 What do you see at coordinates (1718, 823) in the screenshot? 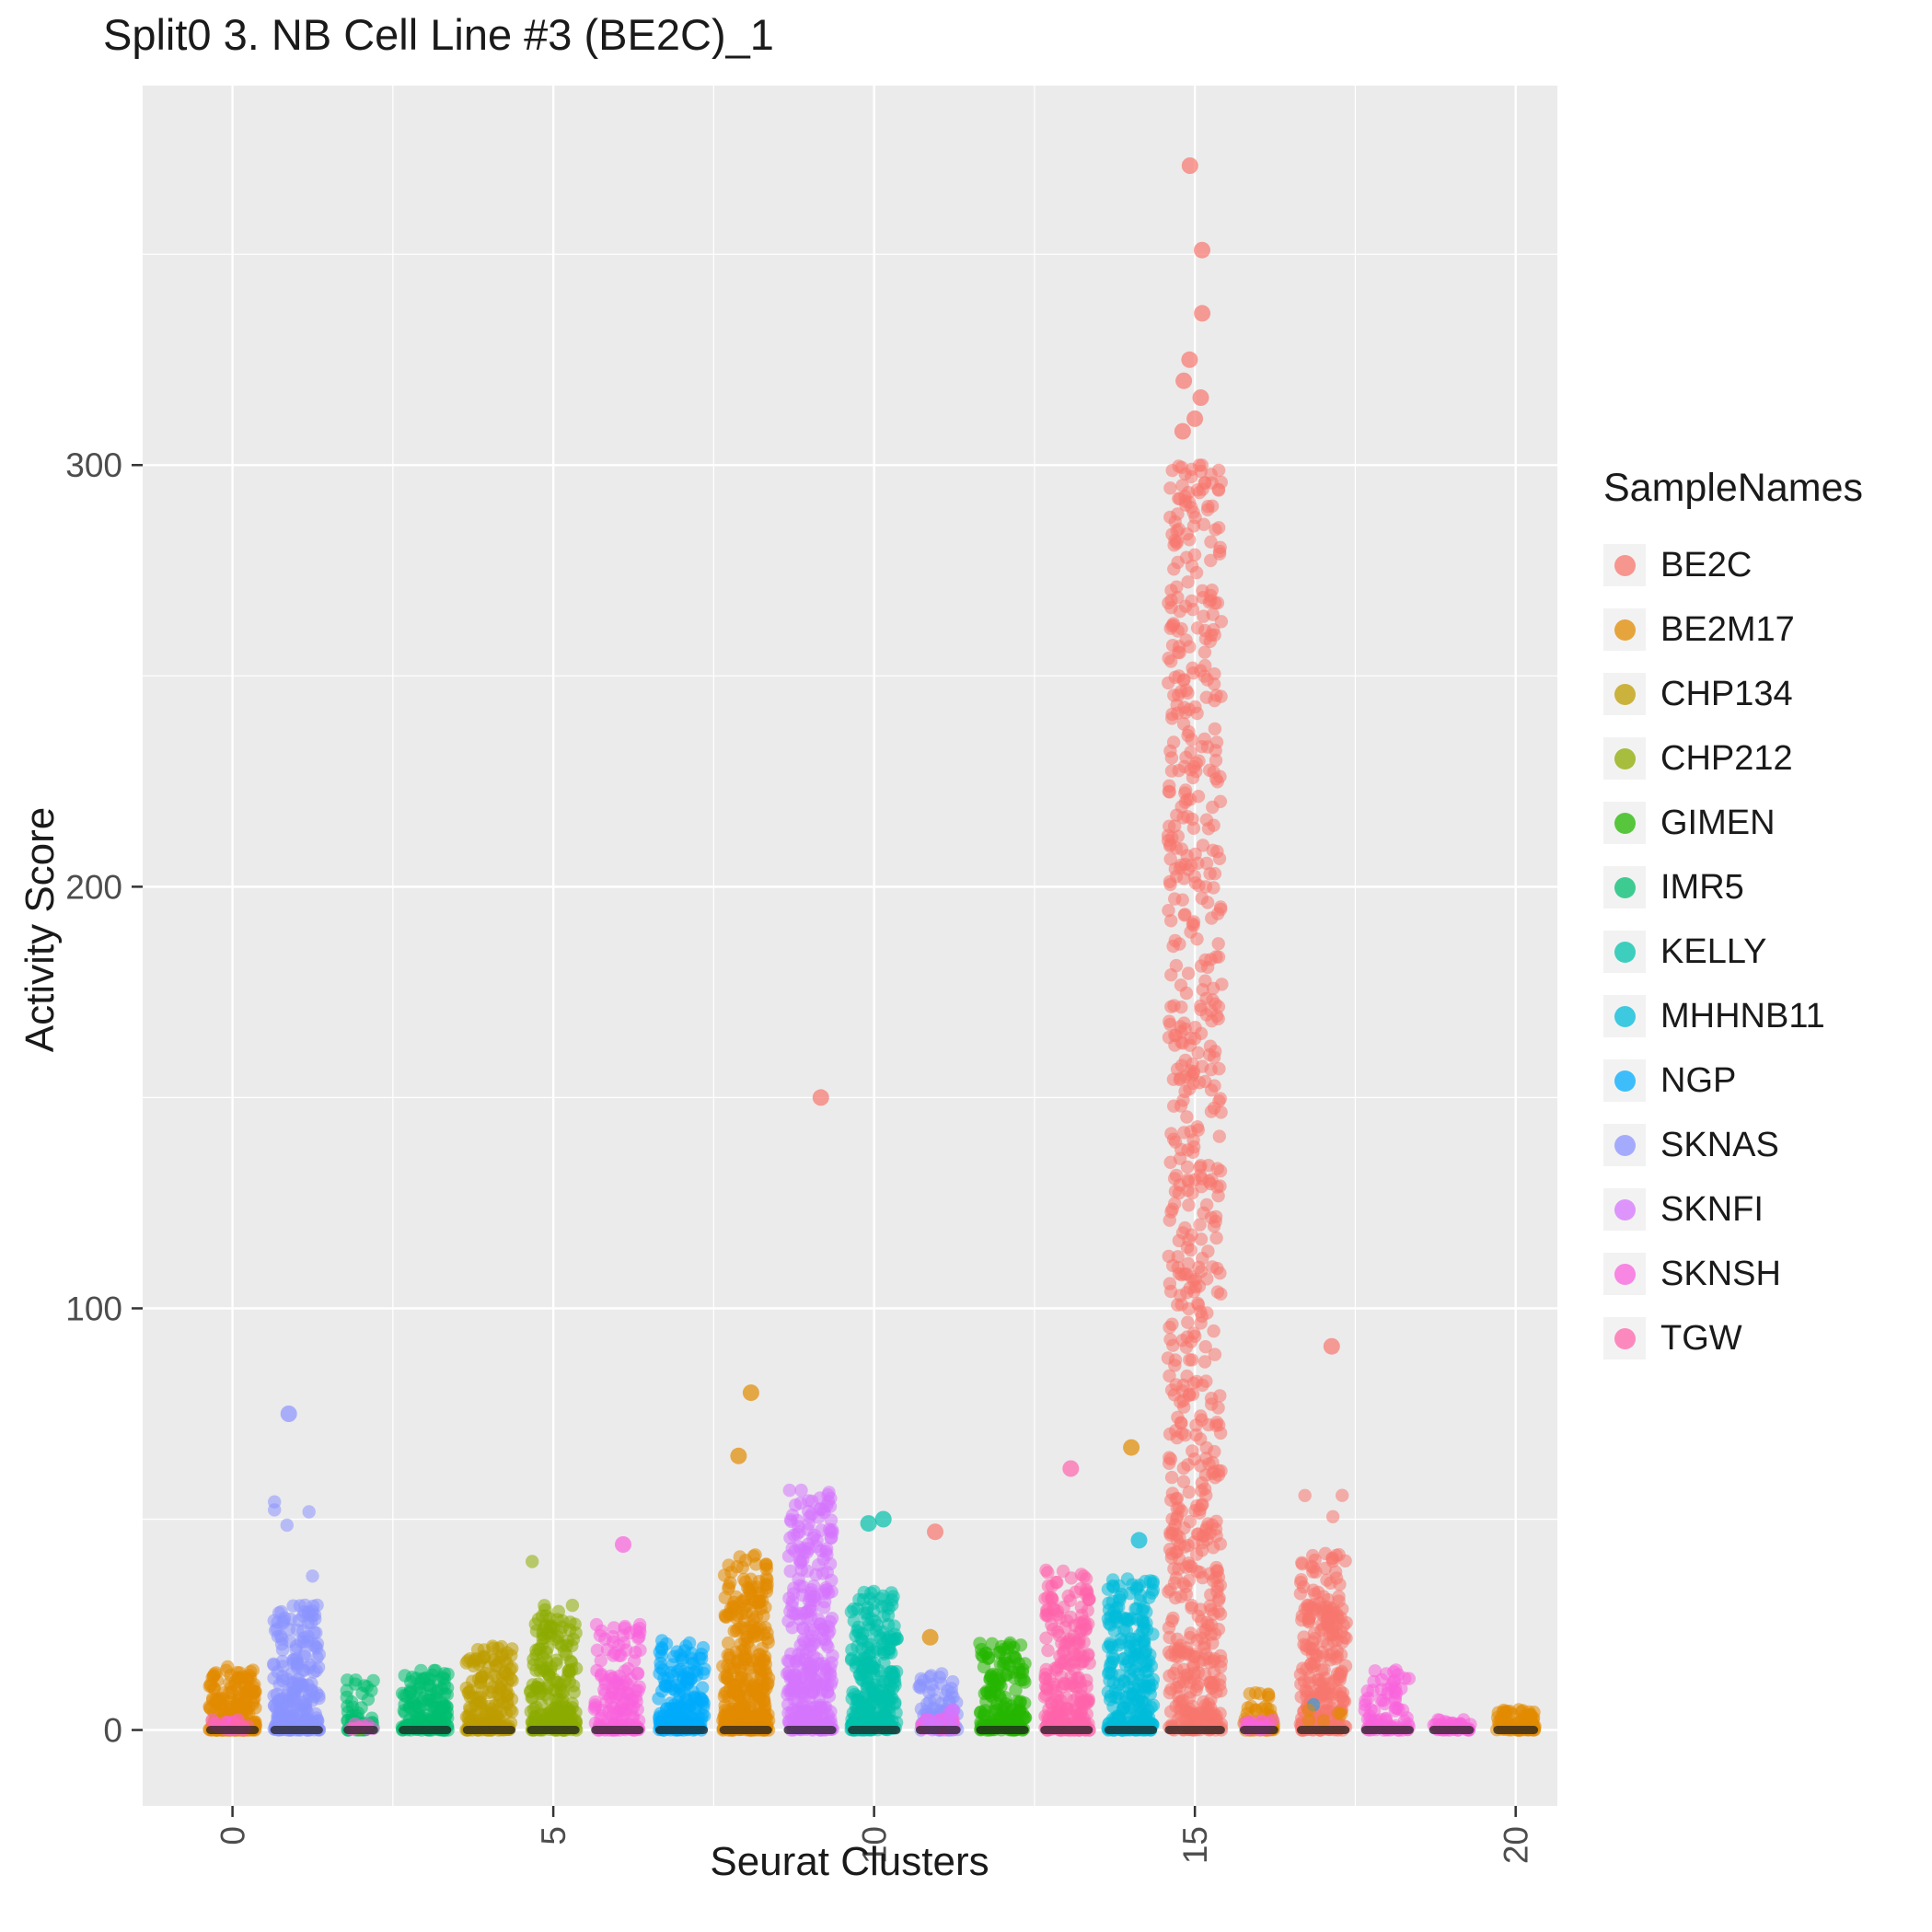
I see `legend-label: GIMEN` at bounding box center [1718, 823].